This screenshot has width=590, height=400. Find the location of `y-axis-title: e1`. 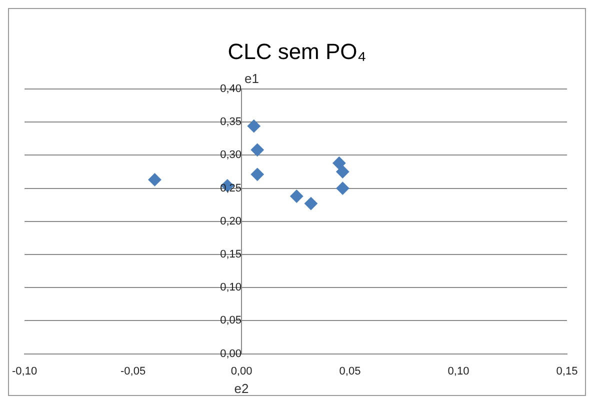

y-axis-title: e1 is located at coordinates (251, 78).